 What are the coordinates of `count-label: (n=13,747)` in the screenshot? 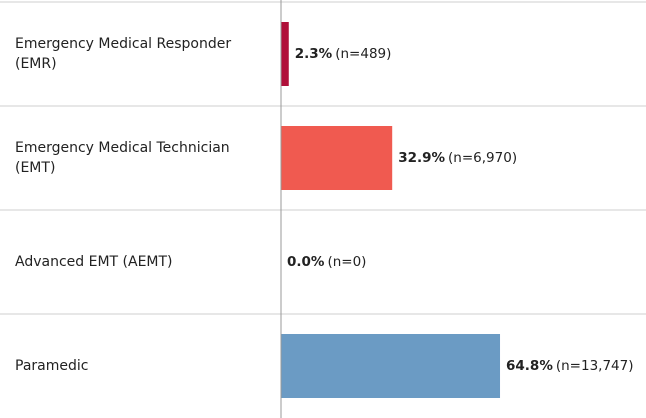 It's located at (594, 366).